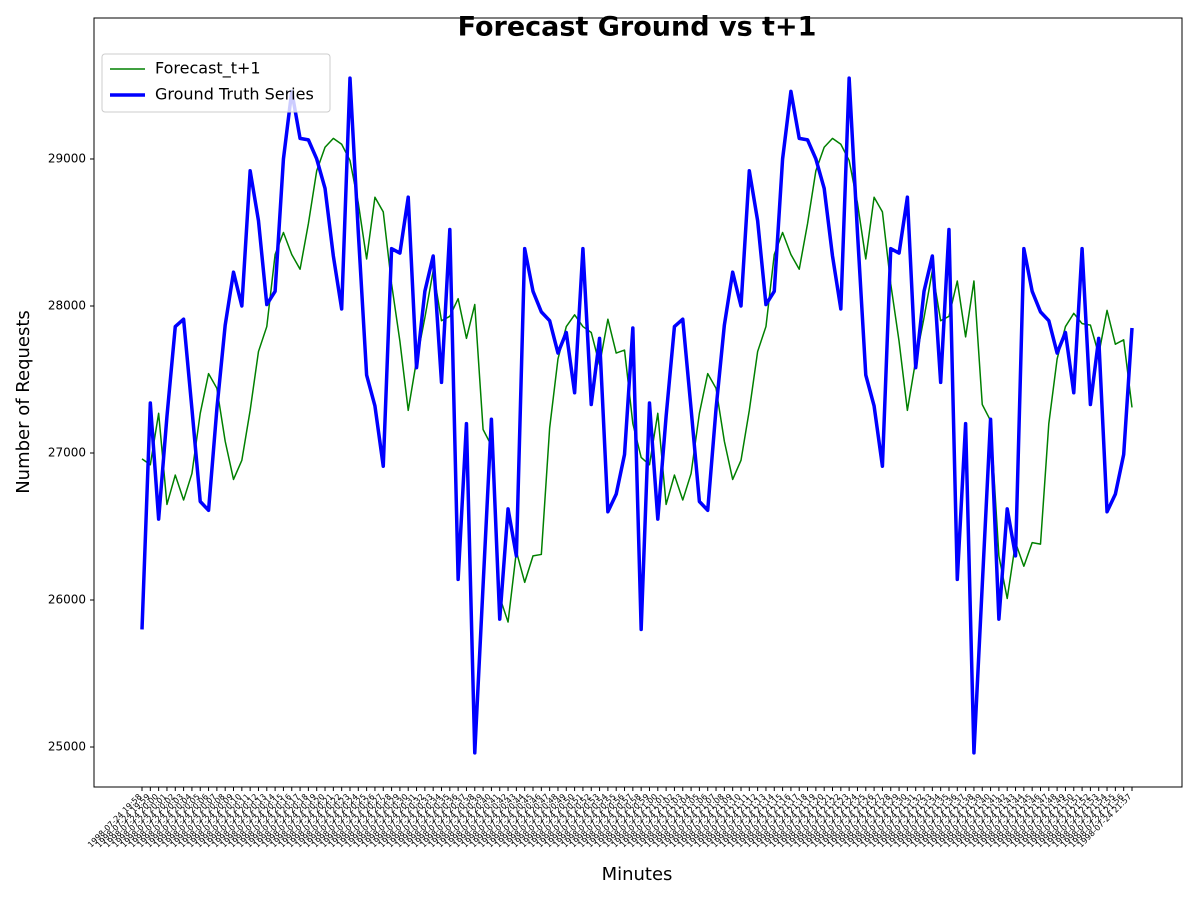 This screenshot has height=900, width=1200. Describe the element at coordinates (637, 27) in the screenshot. I see `chart-title: Forecast Ground vs t+1` at that location.